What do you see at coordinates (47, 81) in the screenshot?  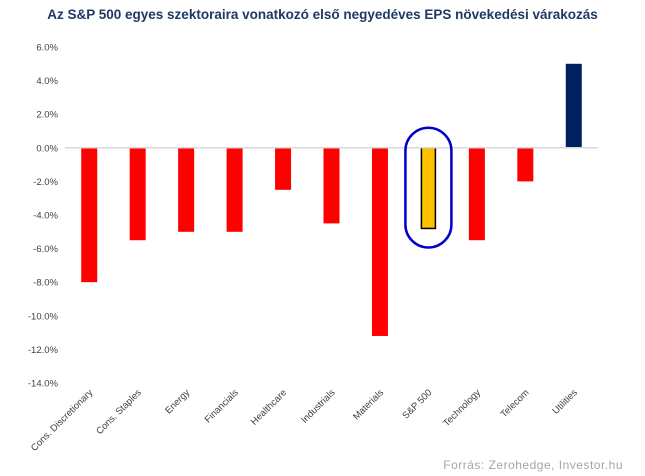 I see `y-tick-label: 4.0%` at bounding box center [47, 81].